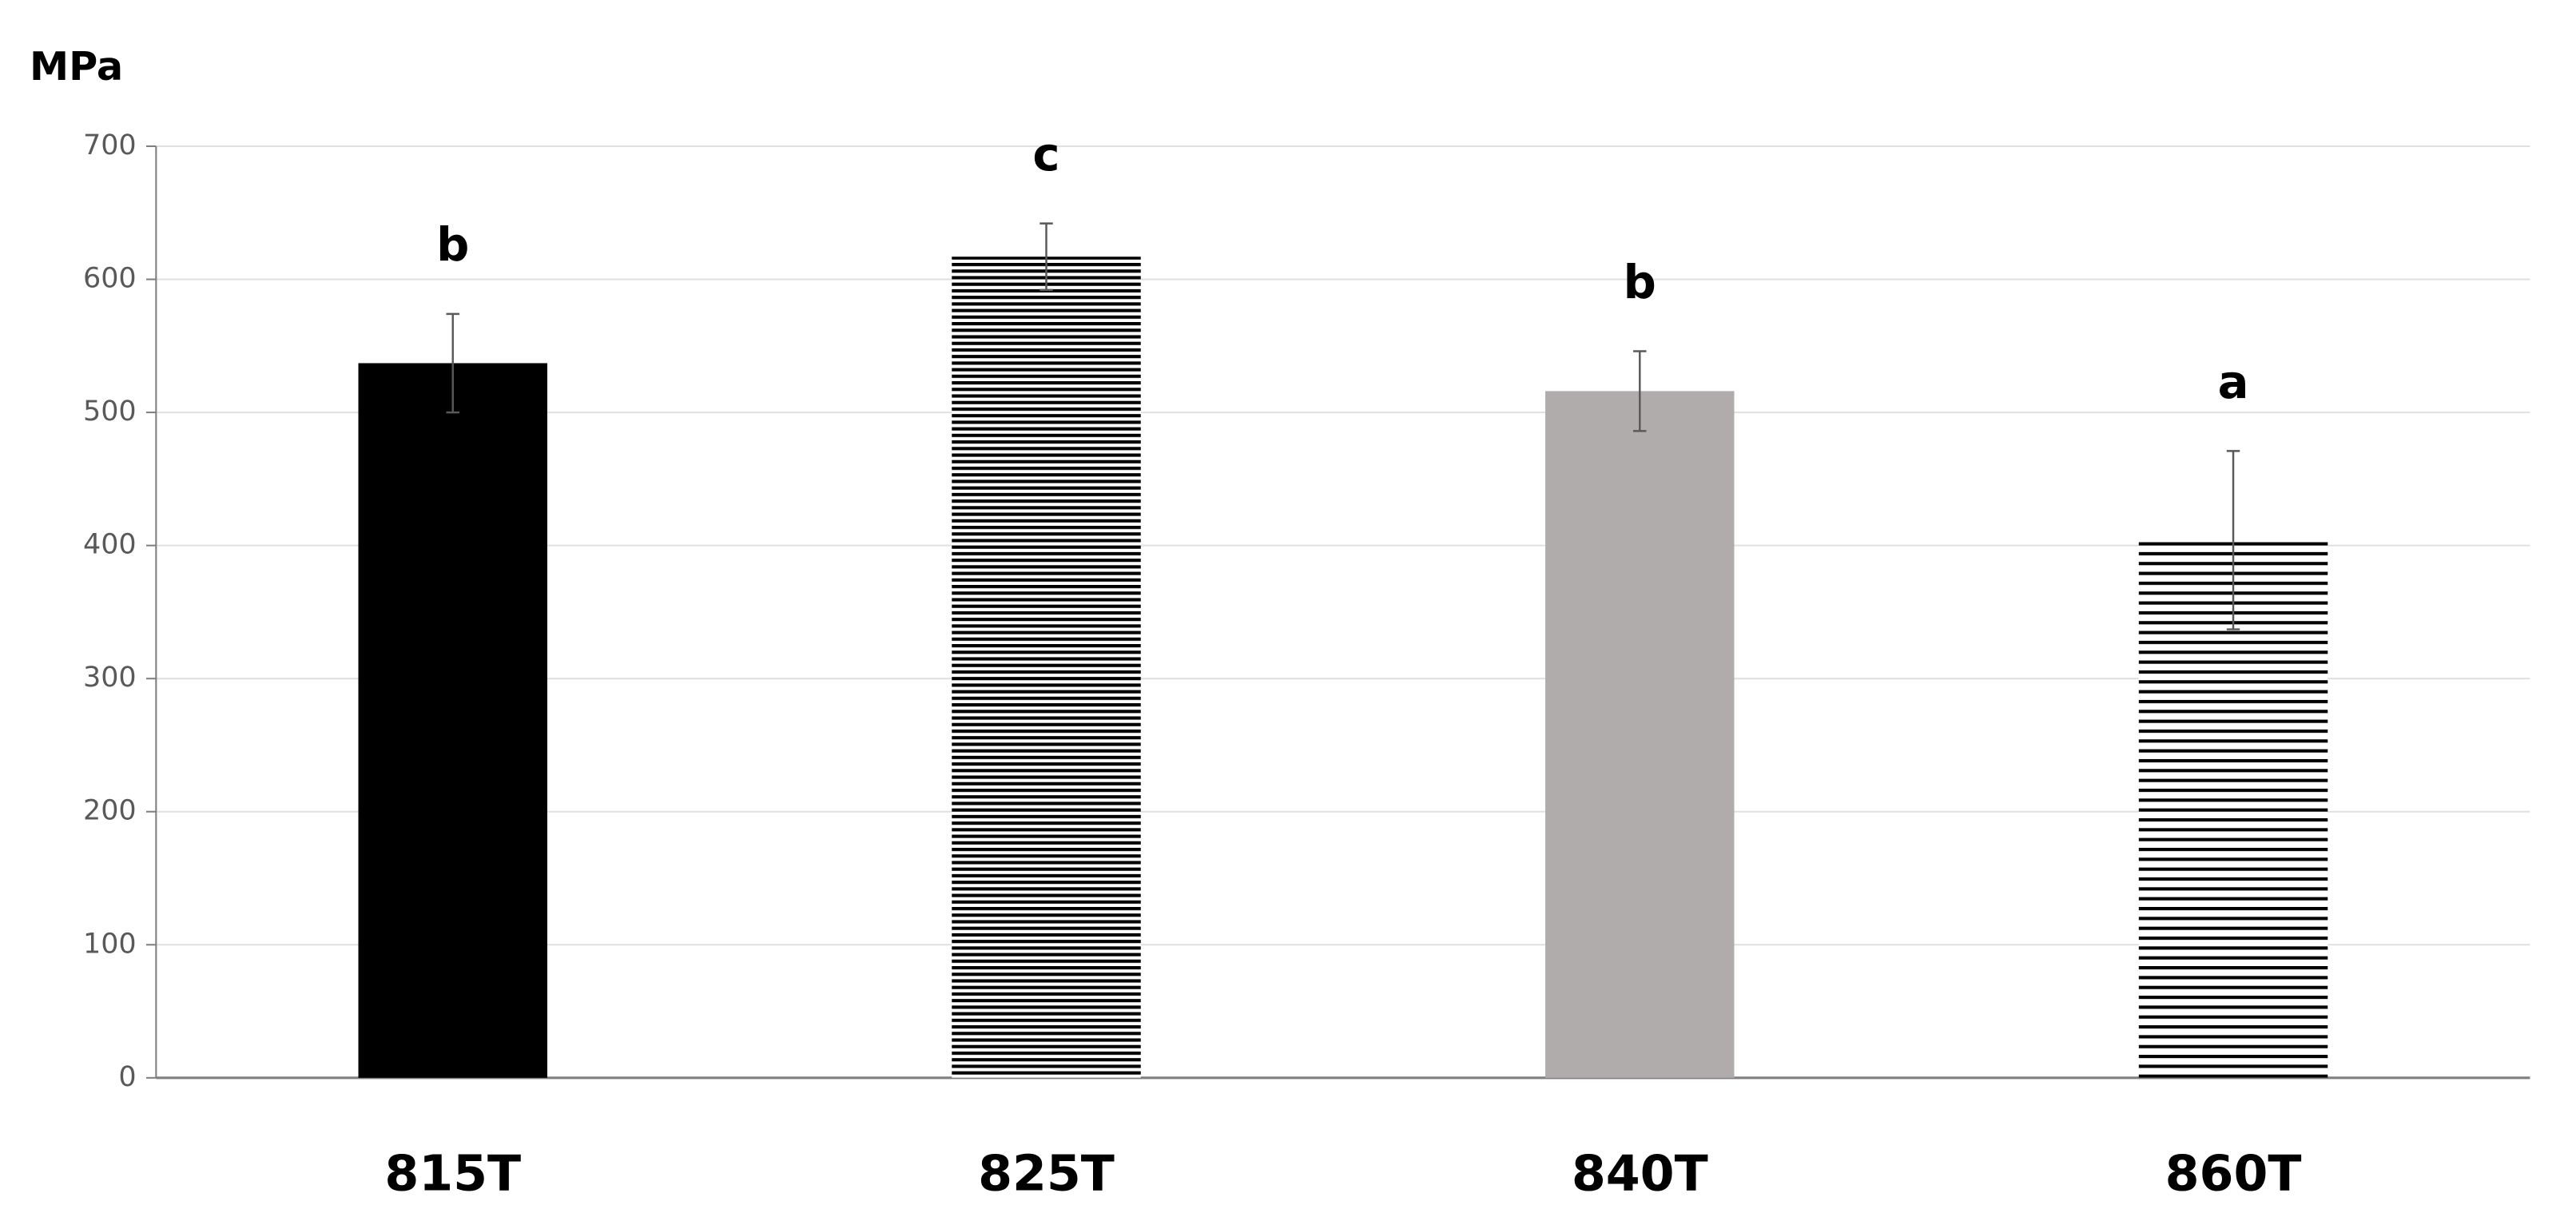  I want to click on y-tick-label: 300, so click(110, 678).